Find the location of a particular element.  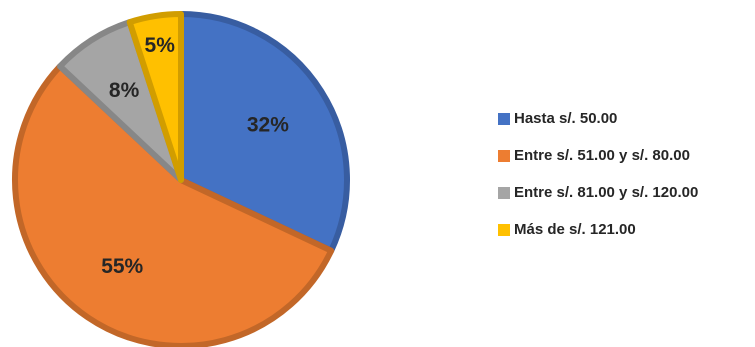

legend-item-81-120: Entre s/. 81.00 y s/. 120.00 is located at coordinates (598, 192).